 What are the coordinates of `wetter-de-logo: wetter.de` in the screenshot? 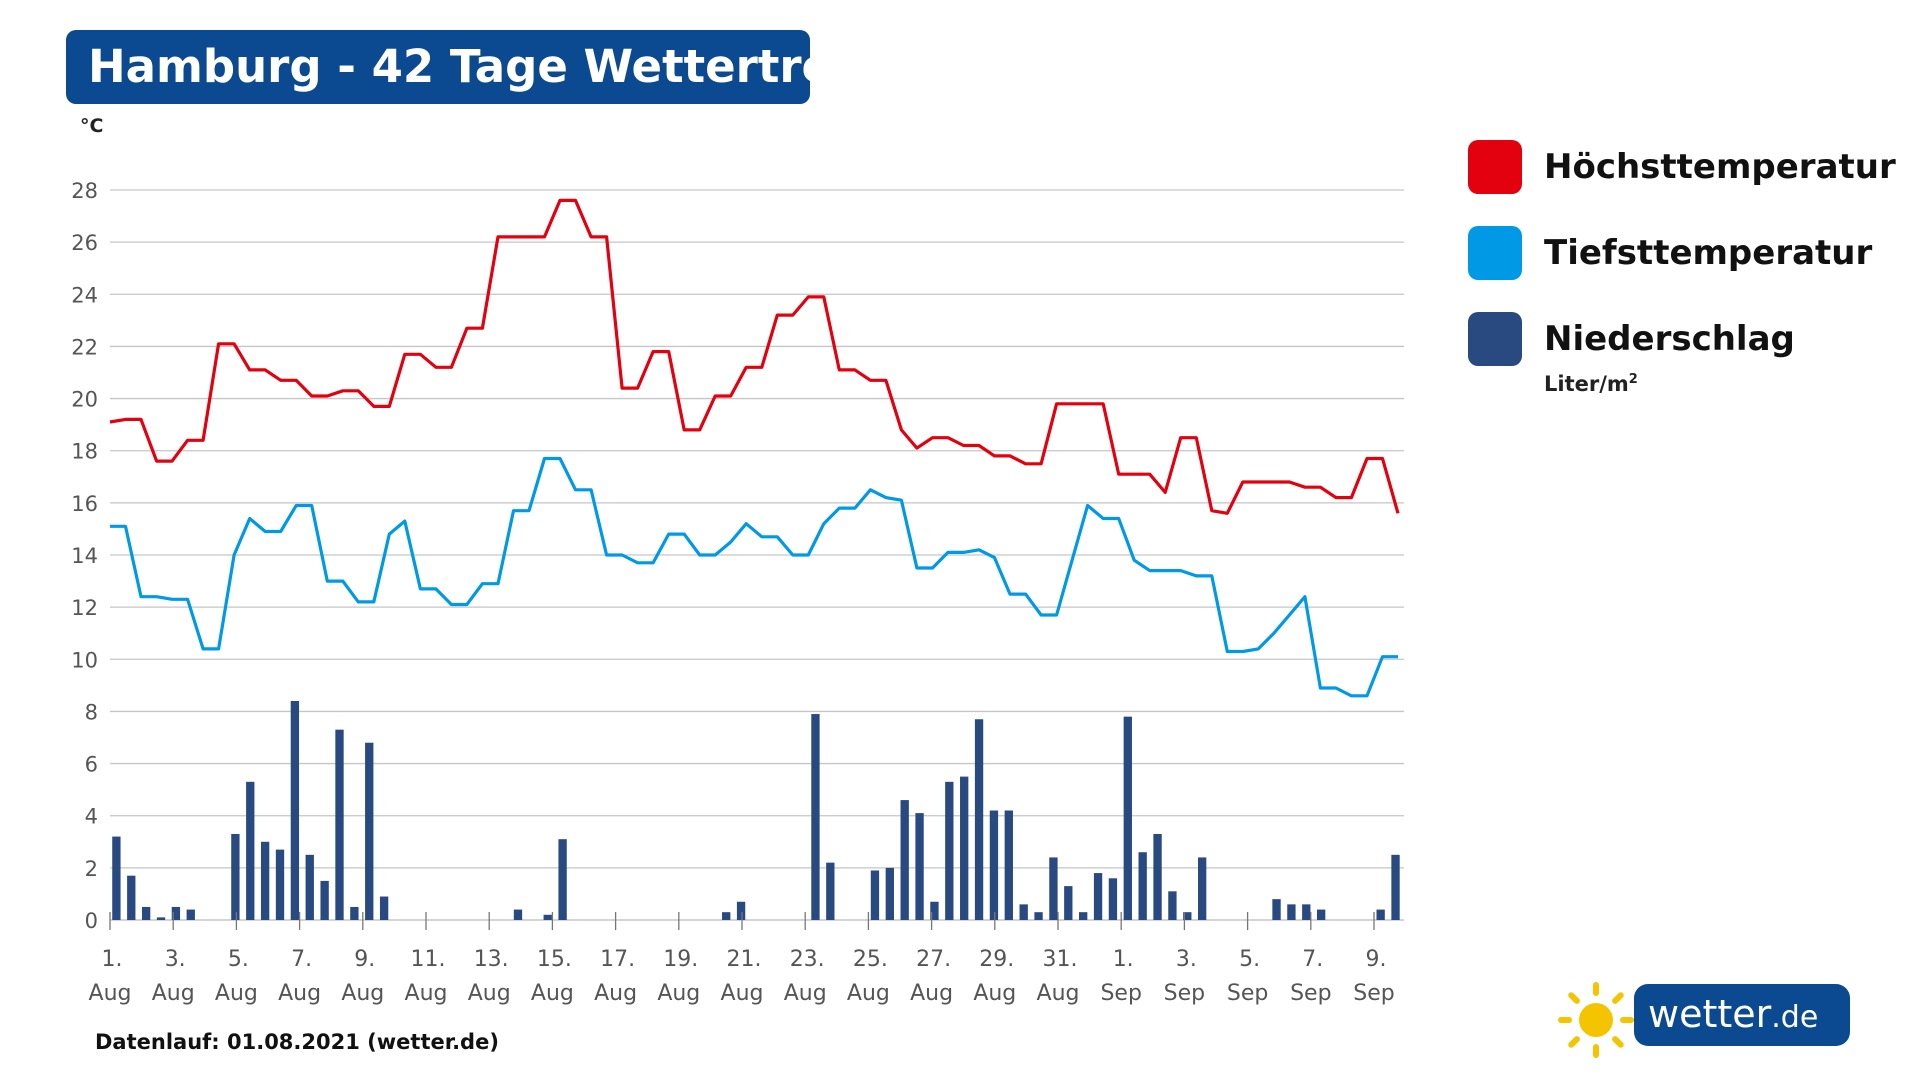 It's located at (1706, 1021).